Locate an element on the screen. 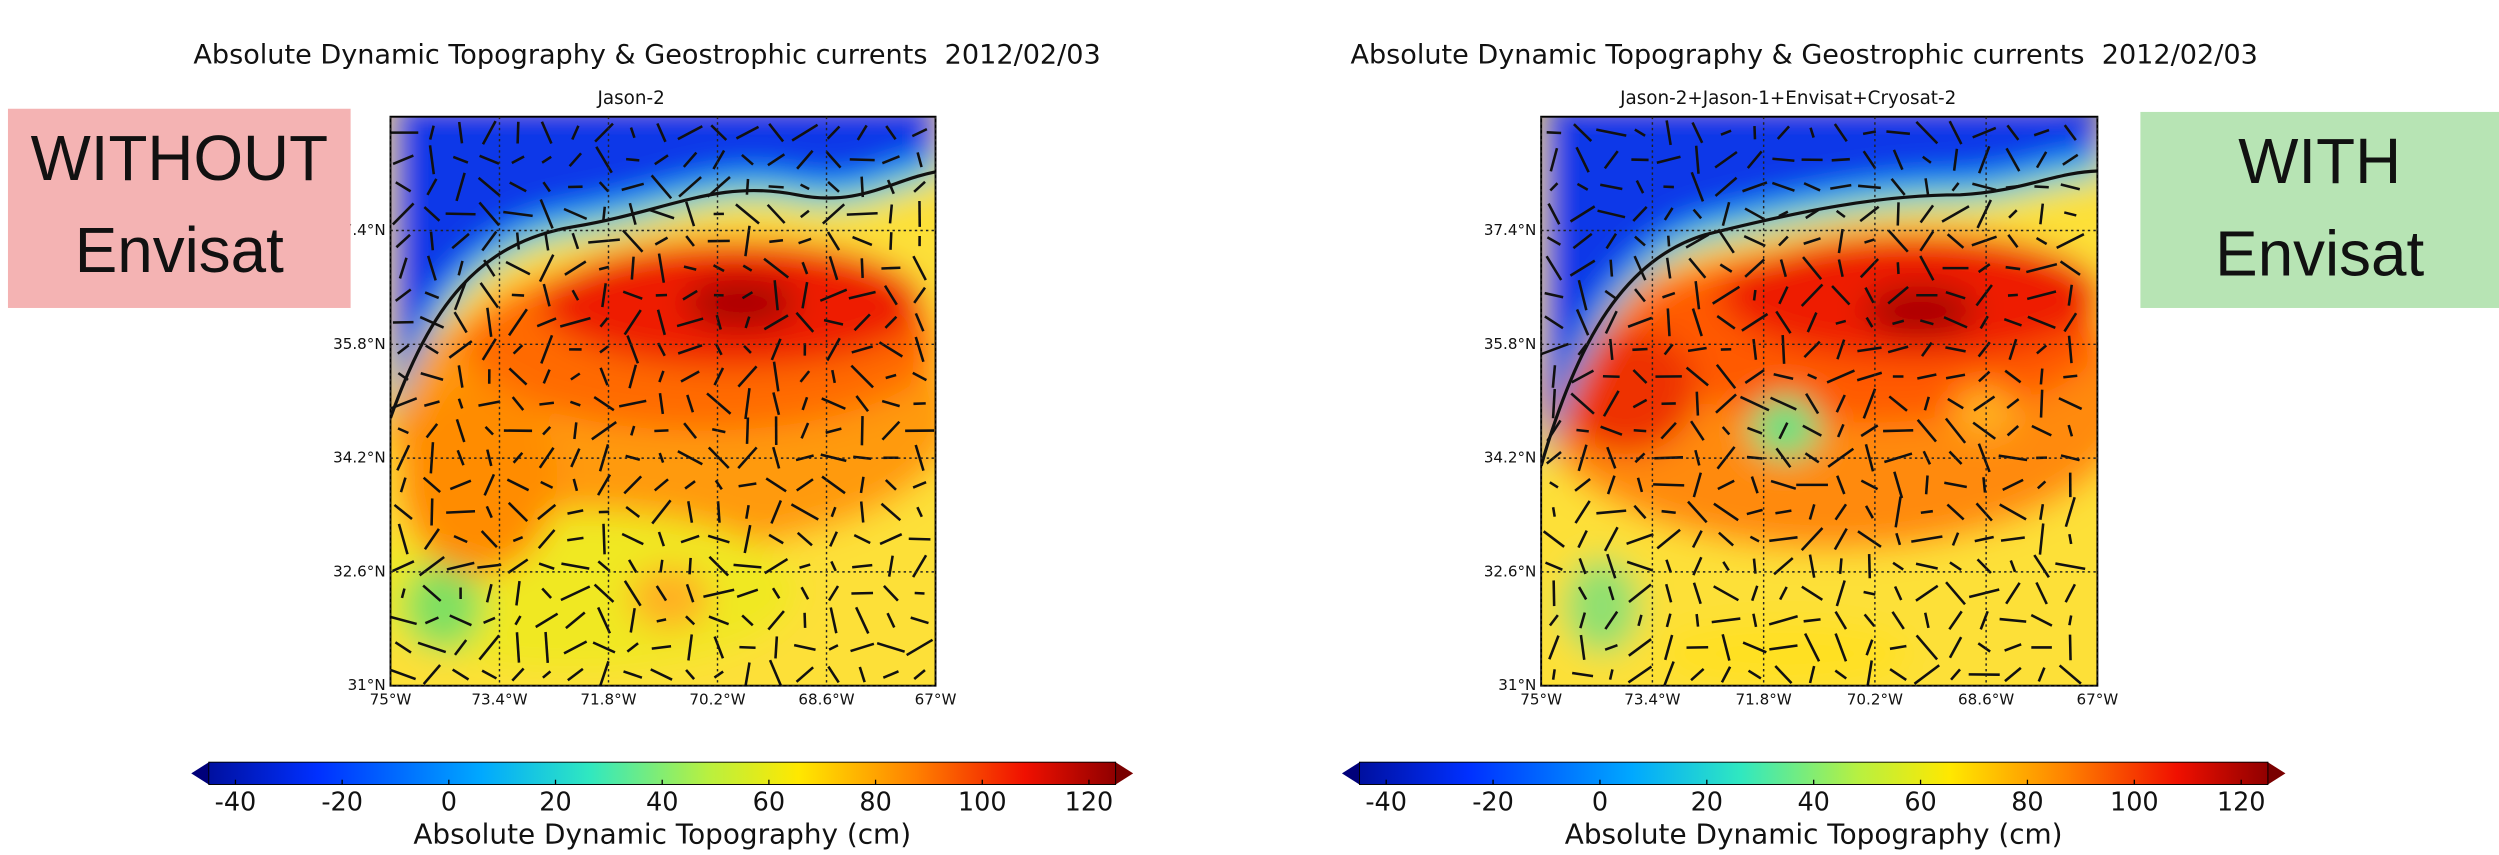 This screenshot has width=2499, height=855. panel-subtitle: Jason-2 is located at coordinates (631, 98).